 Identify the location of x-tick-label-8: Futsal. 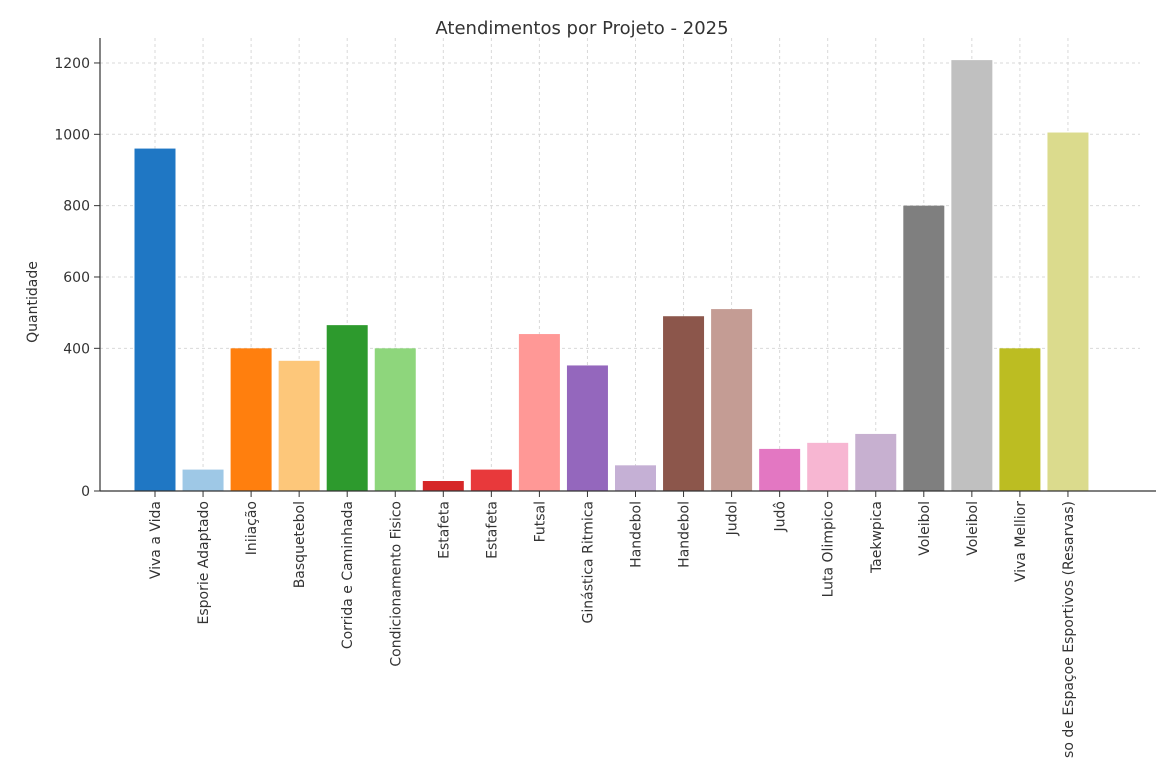
(540, 521).